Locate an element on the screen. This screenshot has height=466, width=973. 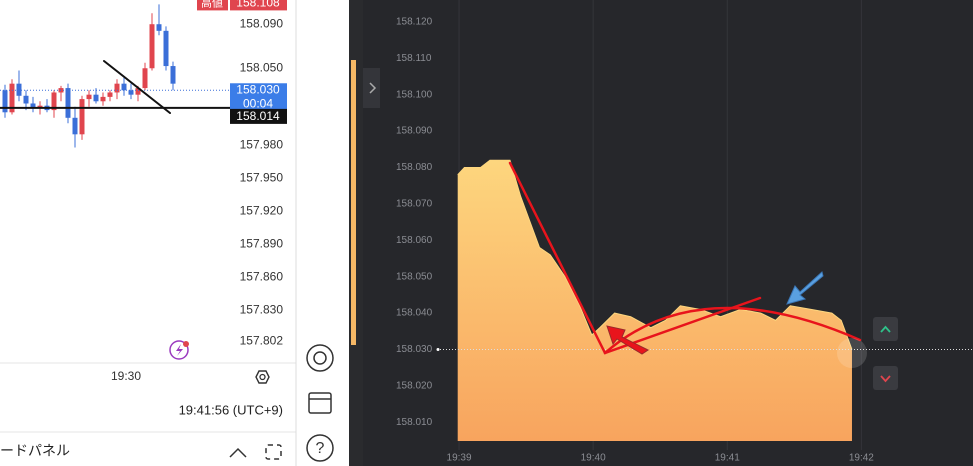
y-tick-label: 157.950 is located at coordinates (262, 178).